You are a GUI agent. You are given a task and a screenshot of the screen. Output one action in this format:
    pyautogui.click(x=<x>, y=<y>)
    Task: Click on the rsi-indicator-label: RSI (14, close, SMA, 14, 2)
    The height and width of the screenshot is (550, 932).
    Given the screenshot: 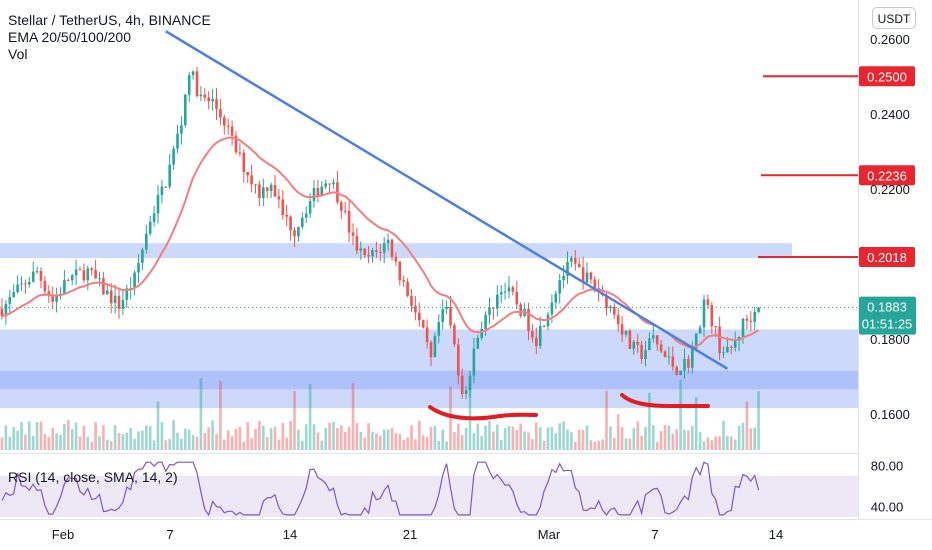 What is the action you would take?
    pyautogui.click(x=93, y=477)
    